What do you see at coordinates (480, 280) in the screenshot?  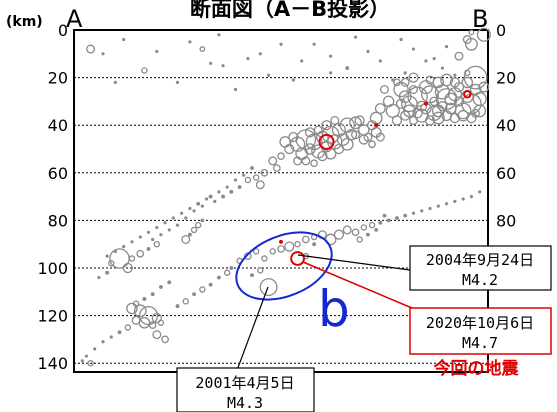 I see `callout-2004-mag: M4.2` at bounding box center [480, 280].